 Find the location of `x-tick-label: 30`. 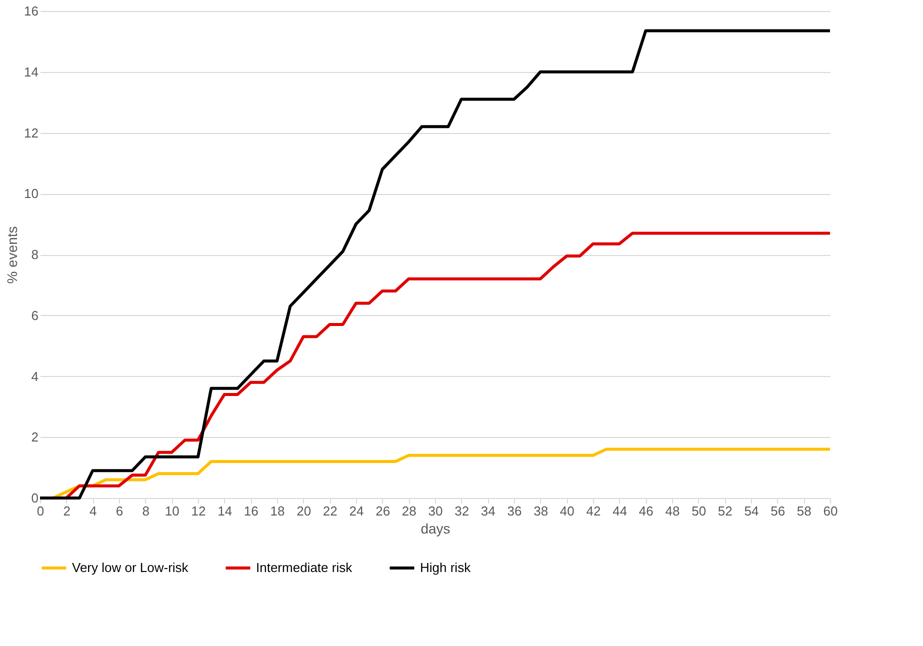

x-tick-label: 30 is located at coordinates (435, 511).